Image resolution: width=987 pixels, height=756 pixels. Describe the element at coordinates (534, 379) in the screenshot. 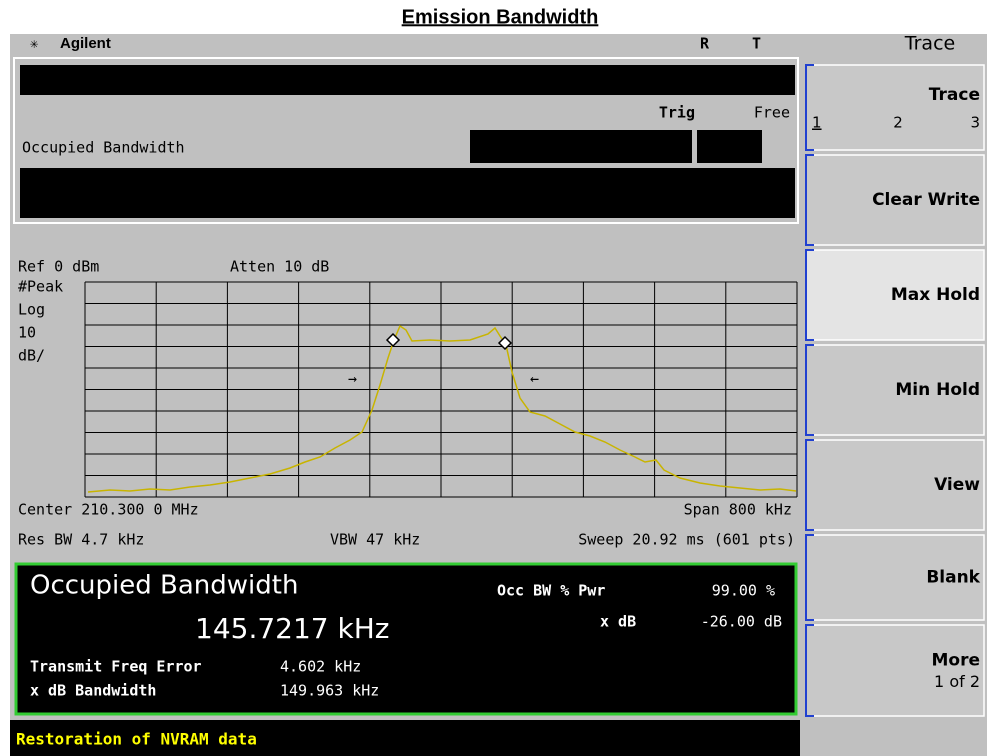

I see `arrow-left: ←` at that location.